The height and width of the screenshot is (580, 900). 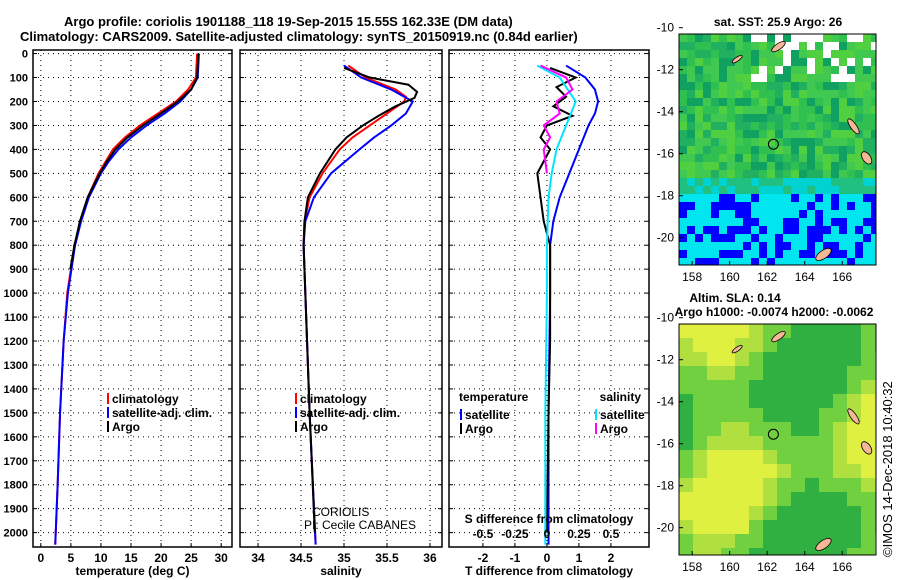 I want to click on y-tick-label: 2000, so click(x=16, y=534).